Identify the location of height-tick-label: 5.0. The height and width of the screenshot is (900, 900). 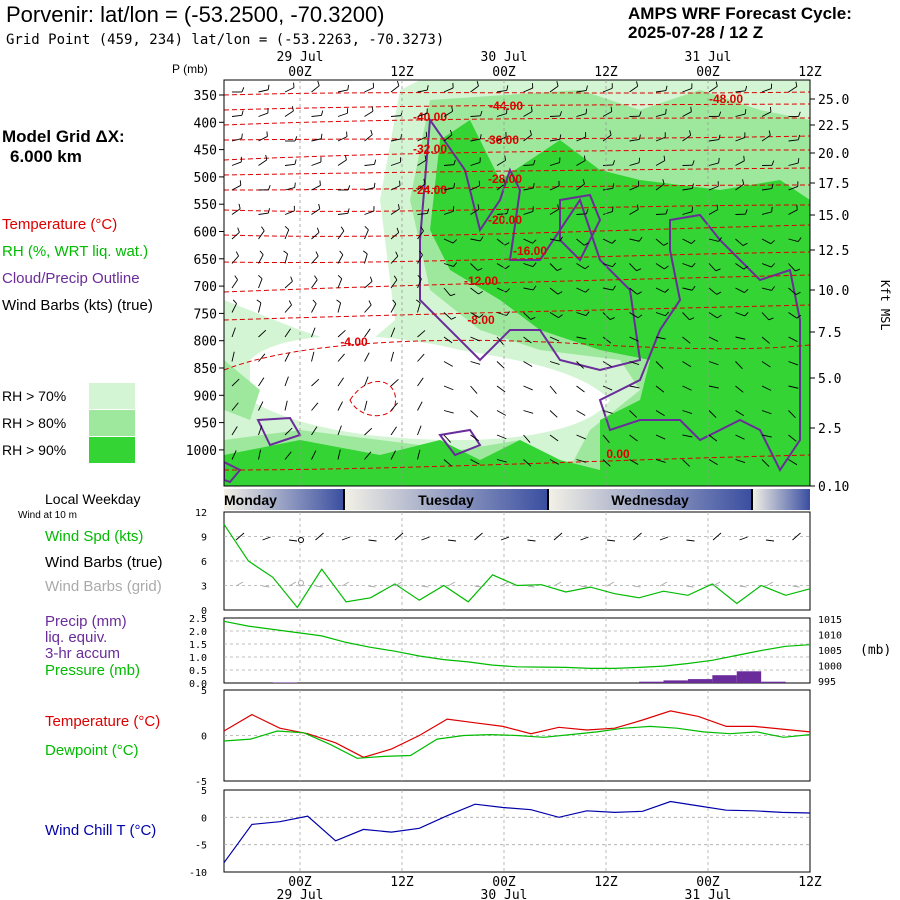
(829, 379).